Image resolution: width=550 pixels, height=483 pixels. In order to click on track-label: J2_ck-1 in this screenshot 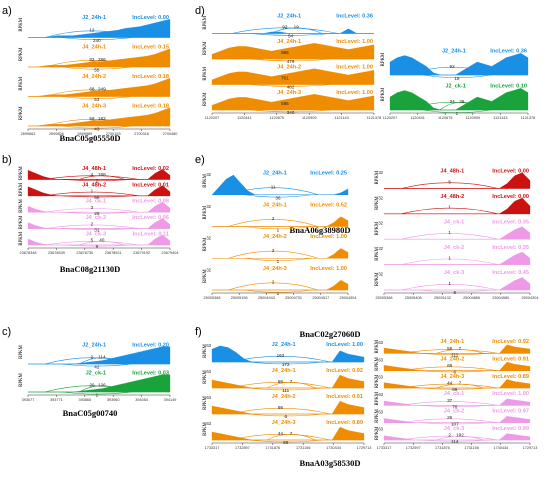, I will do `click(455, 87)`.